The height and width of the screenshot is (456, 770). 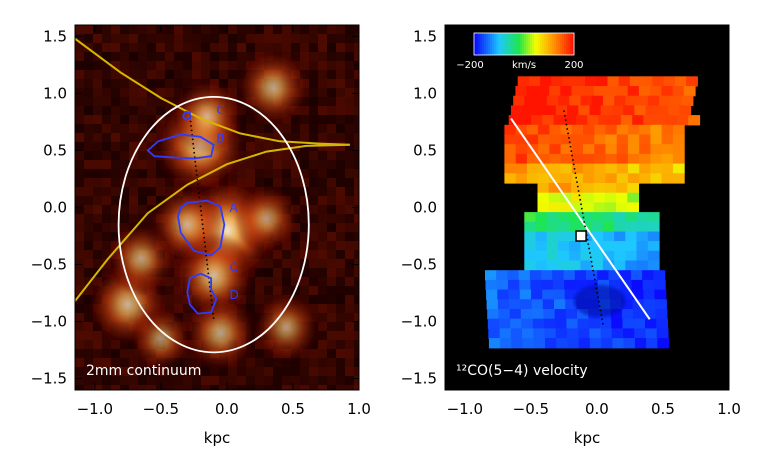 I want to click on right-x-tick-label-4: 1.0, so click(x=729, y=409).